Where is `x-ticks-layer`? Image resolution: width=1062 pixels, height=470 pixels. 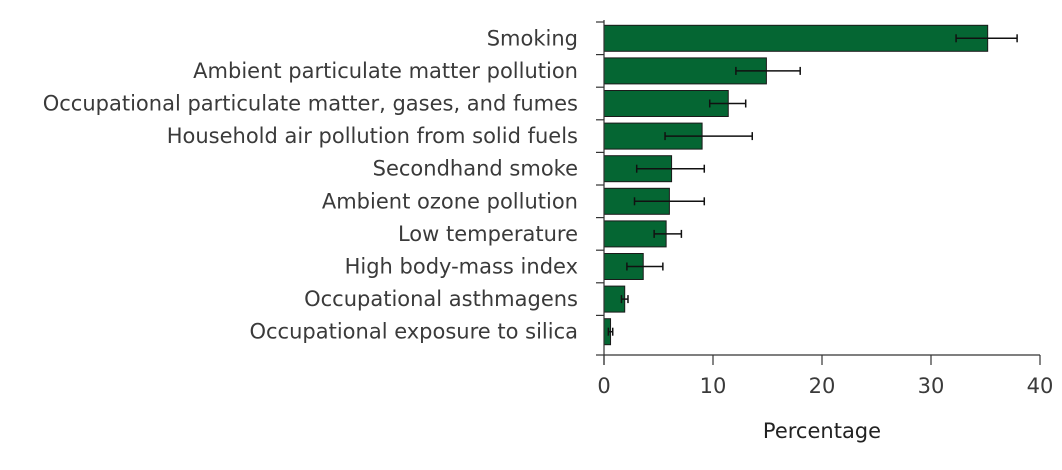
x-ticks-layer is located at coordinates (822, 360).